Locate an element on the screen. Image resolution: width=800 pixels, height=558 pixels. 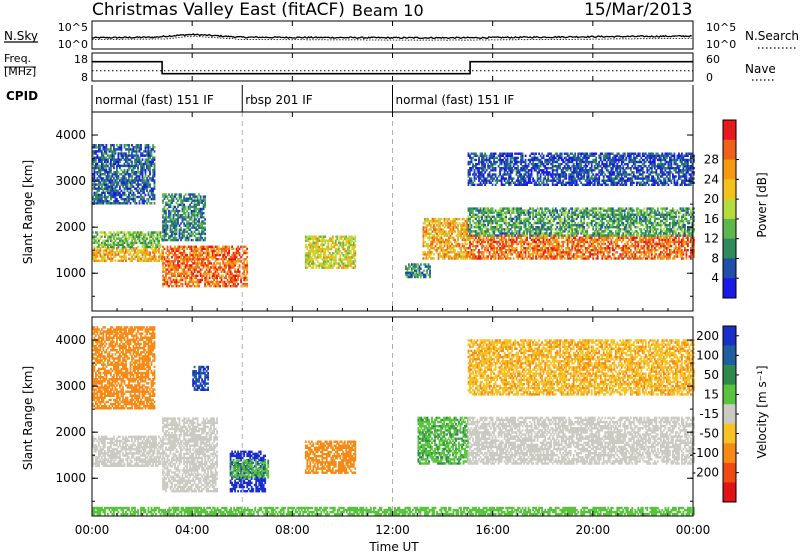
velocity-colorbar-tick: -15 is located at coordinates (709, 414).